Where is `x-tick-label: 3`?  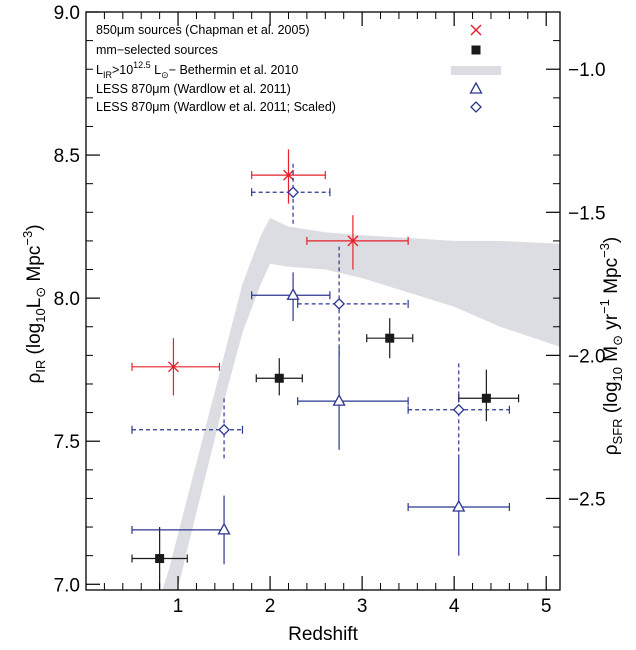
x-tick-label: 3 is located at coordinates (362, 606).